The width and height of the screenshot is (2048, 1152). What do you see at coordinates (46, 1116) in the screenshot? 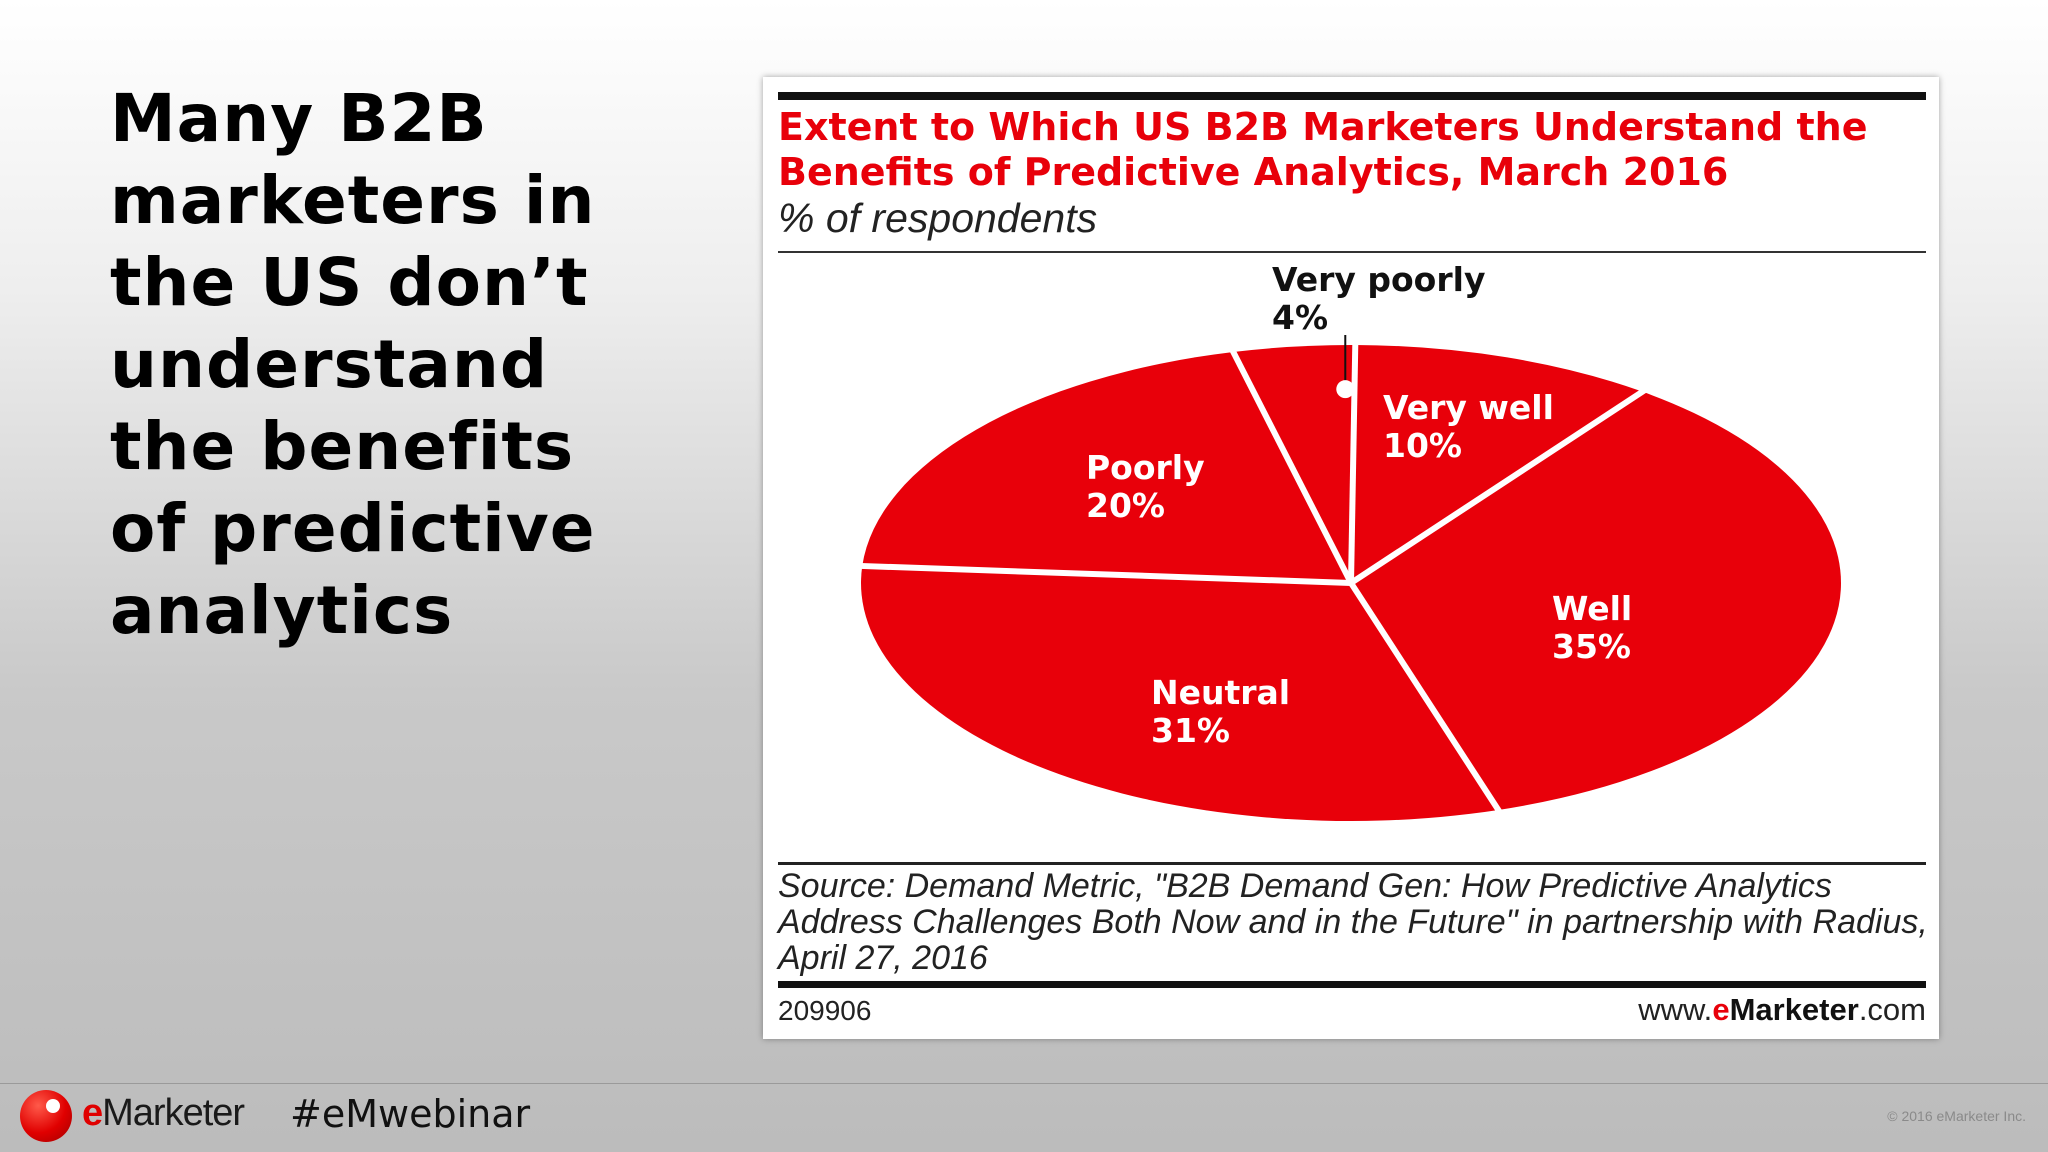
I see `emarketer-logo-icon` at bounding box center [46, 1116].